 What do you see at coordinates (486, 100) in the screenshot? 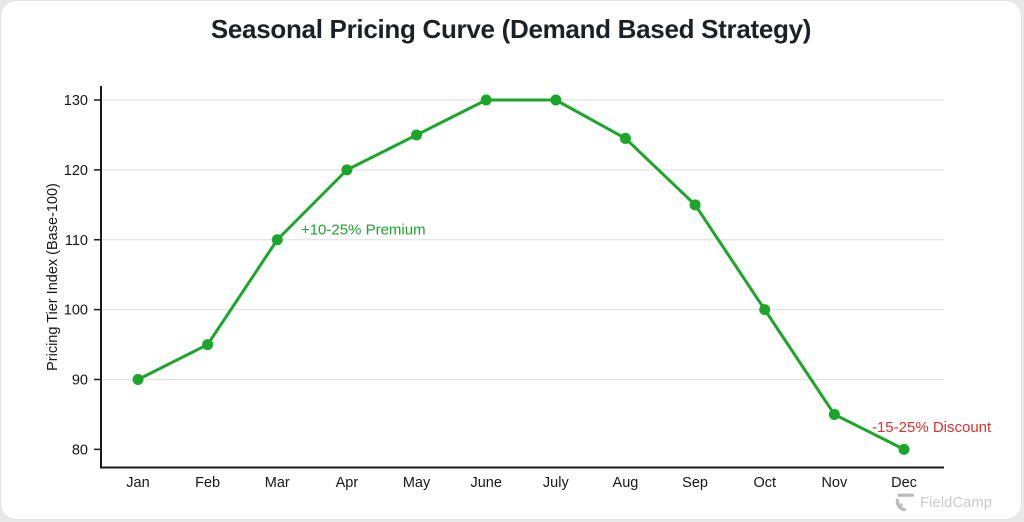
I see `data-point-june` at bounding box center [486, 100].